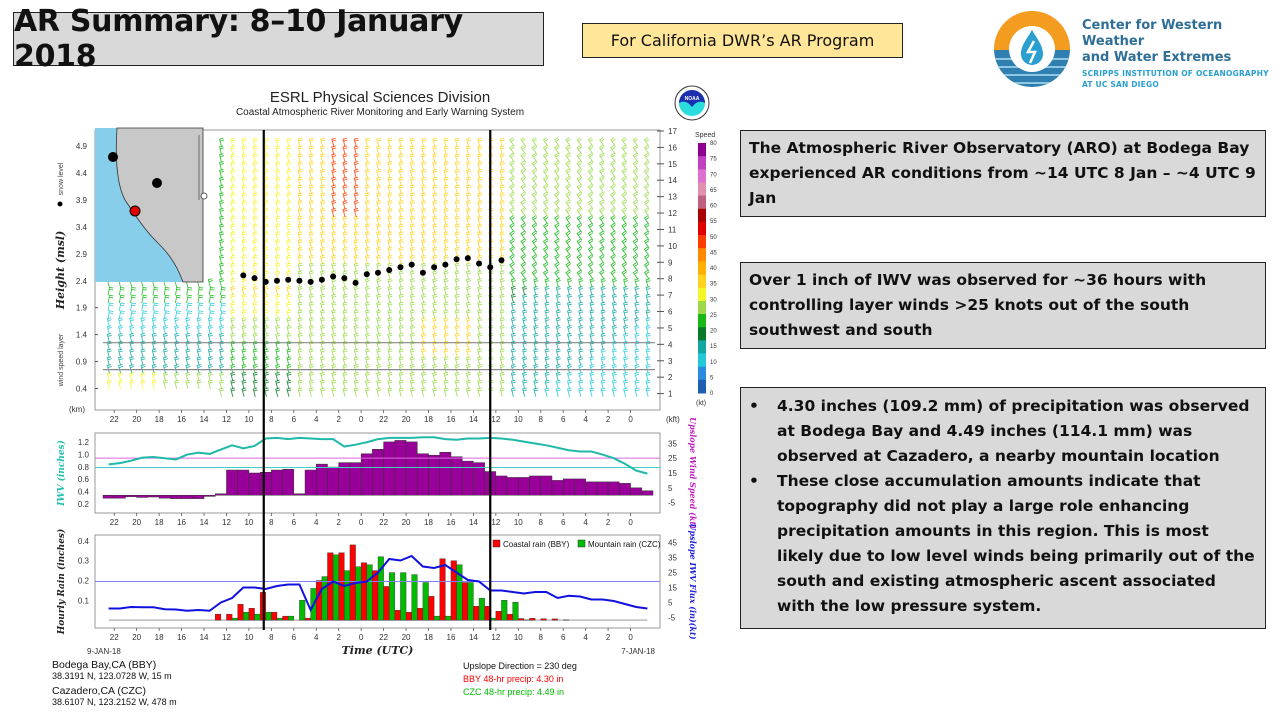 This screenshot has height=720, width=1280. I want to click on wind-profiler-x-tick-label: 20, so click(136, 419).